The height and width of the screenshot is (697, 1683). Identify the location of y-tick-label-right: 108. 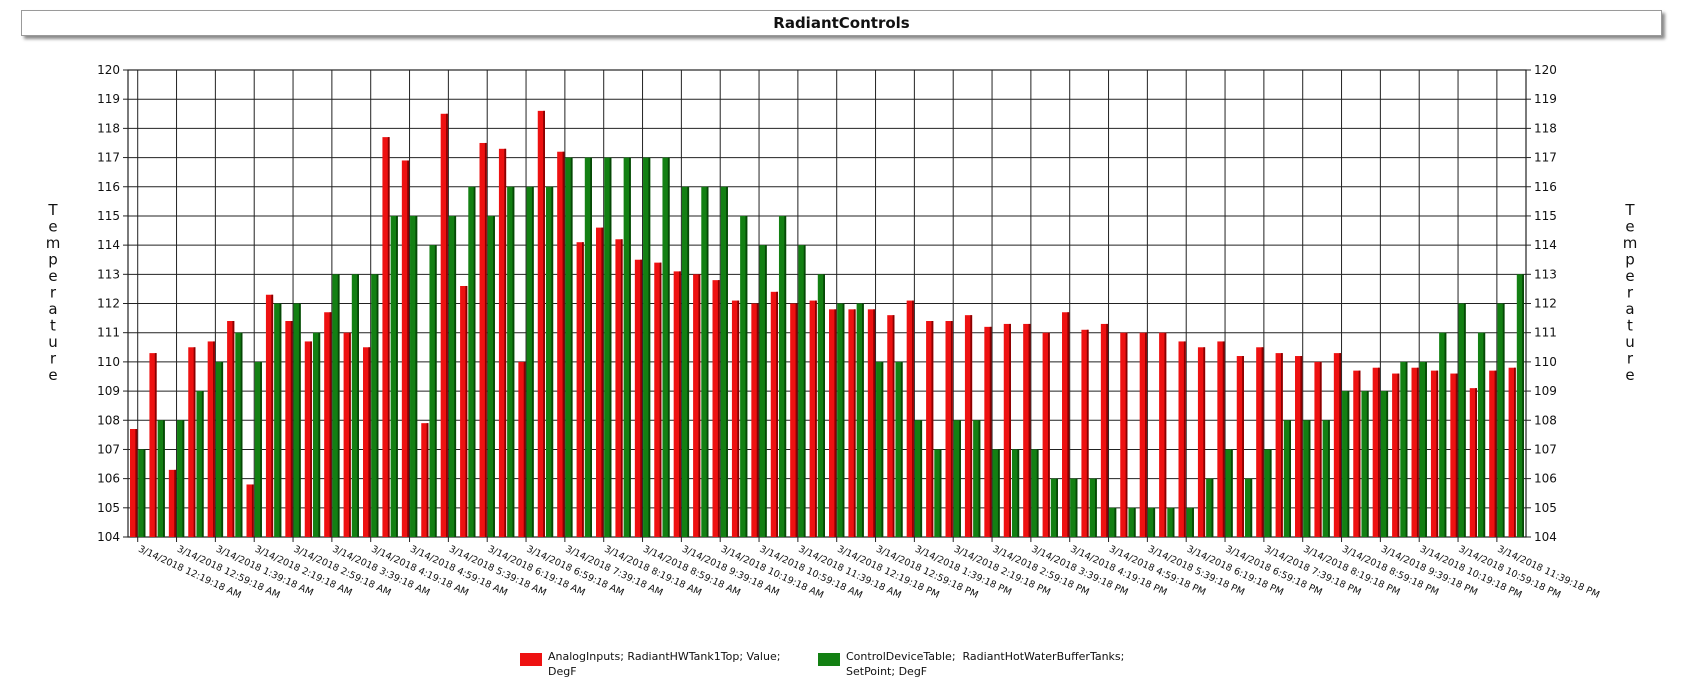
(1545, 420).